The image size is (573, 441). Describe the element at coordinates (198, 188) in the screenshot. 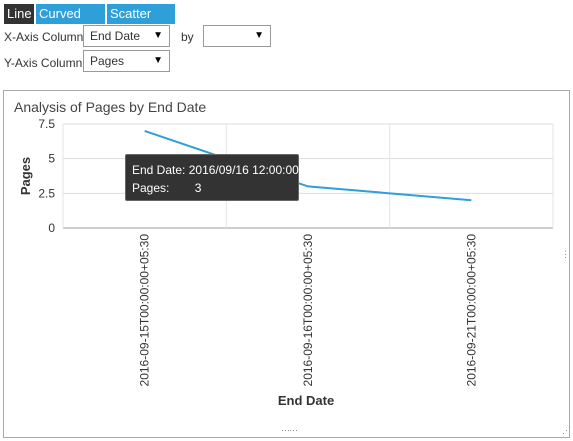

I see `tooltip-pages-value: 3` at that location.